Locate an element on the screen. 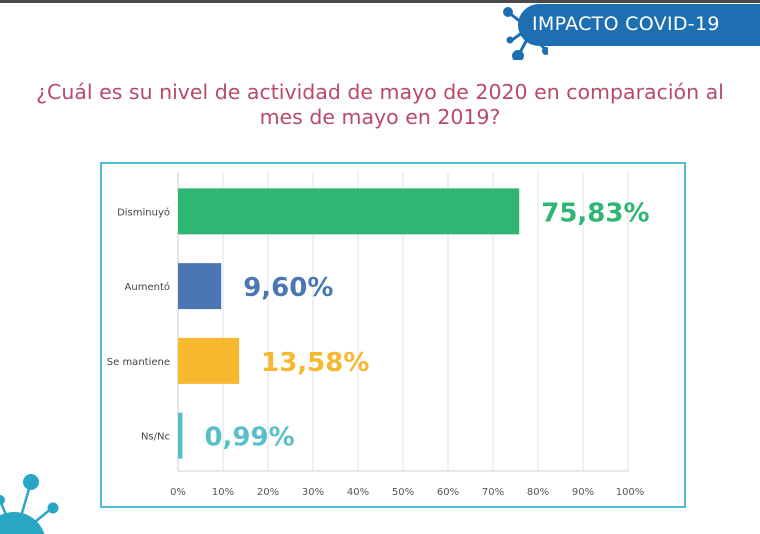 The image size is (760, 534). category-label: Disminuyó is located at coordinates (143, 212).